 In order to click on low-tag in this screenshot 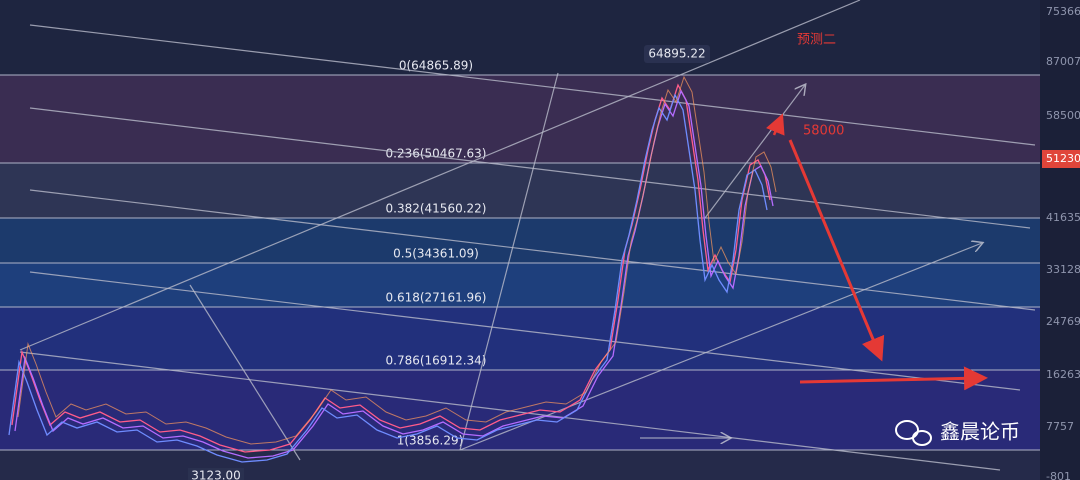, I will do `click(216, 474)`.